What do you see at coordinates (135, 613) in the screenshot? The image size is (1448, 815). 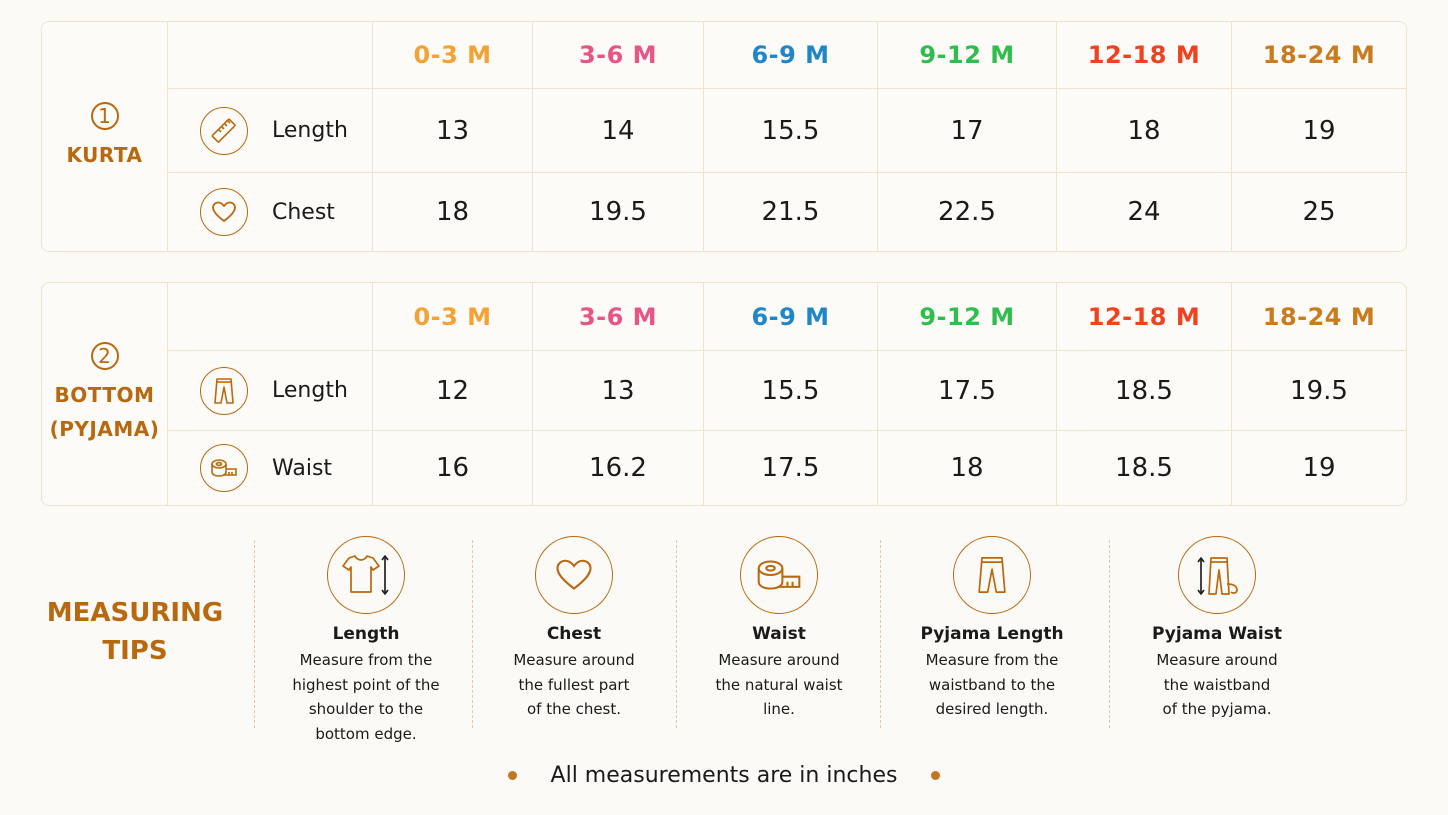 I see `tips-title-line: MEASURING` at bounding box center [135, 613].